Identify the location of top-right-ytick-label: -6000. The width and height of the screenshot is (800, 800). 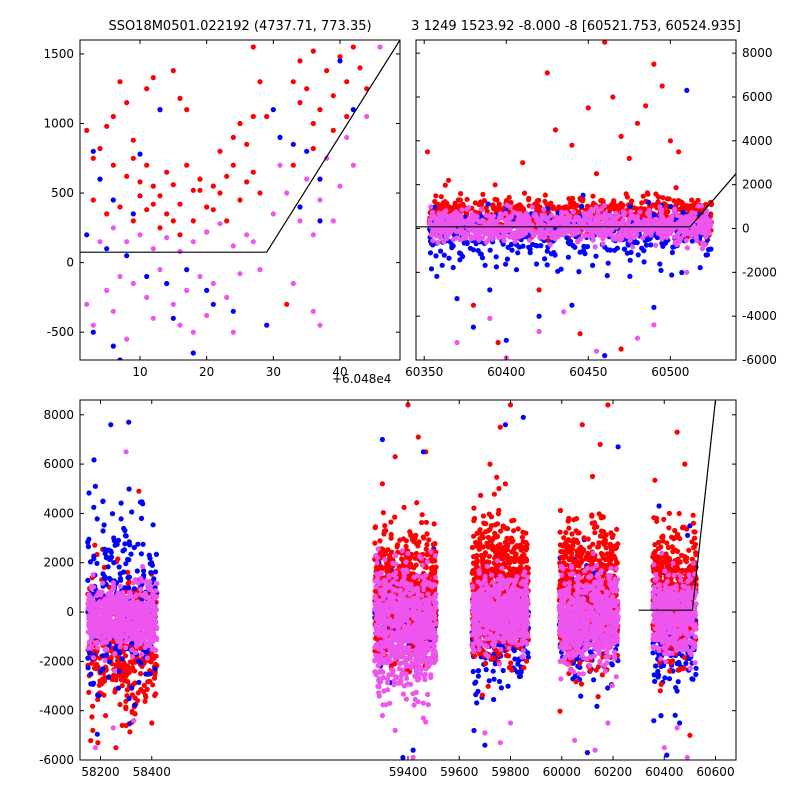
(759, 360).